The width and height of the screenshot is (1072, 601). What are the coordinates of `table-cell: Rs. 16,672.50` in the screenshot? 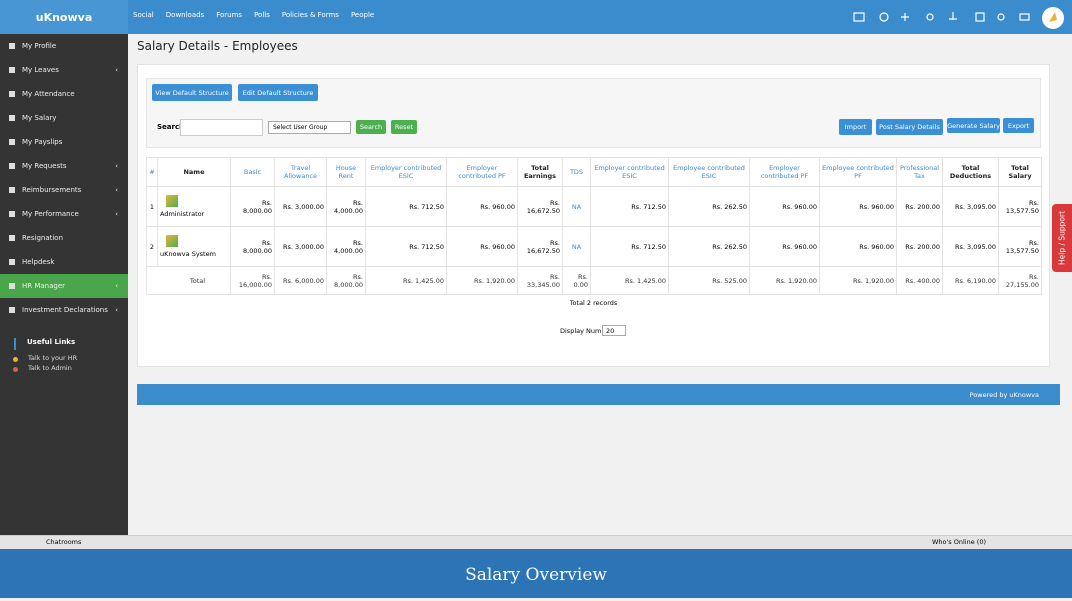 It's located at (540, 206).